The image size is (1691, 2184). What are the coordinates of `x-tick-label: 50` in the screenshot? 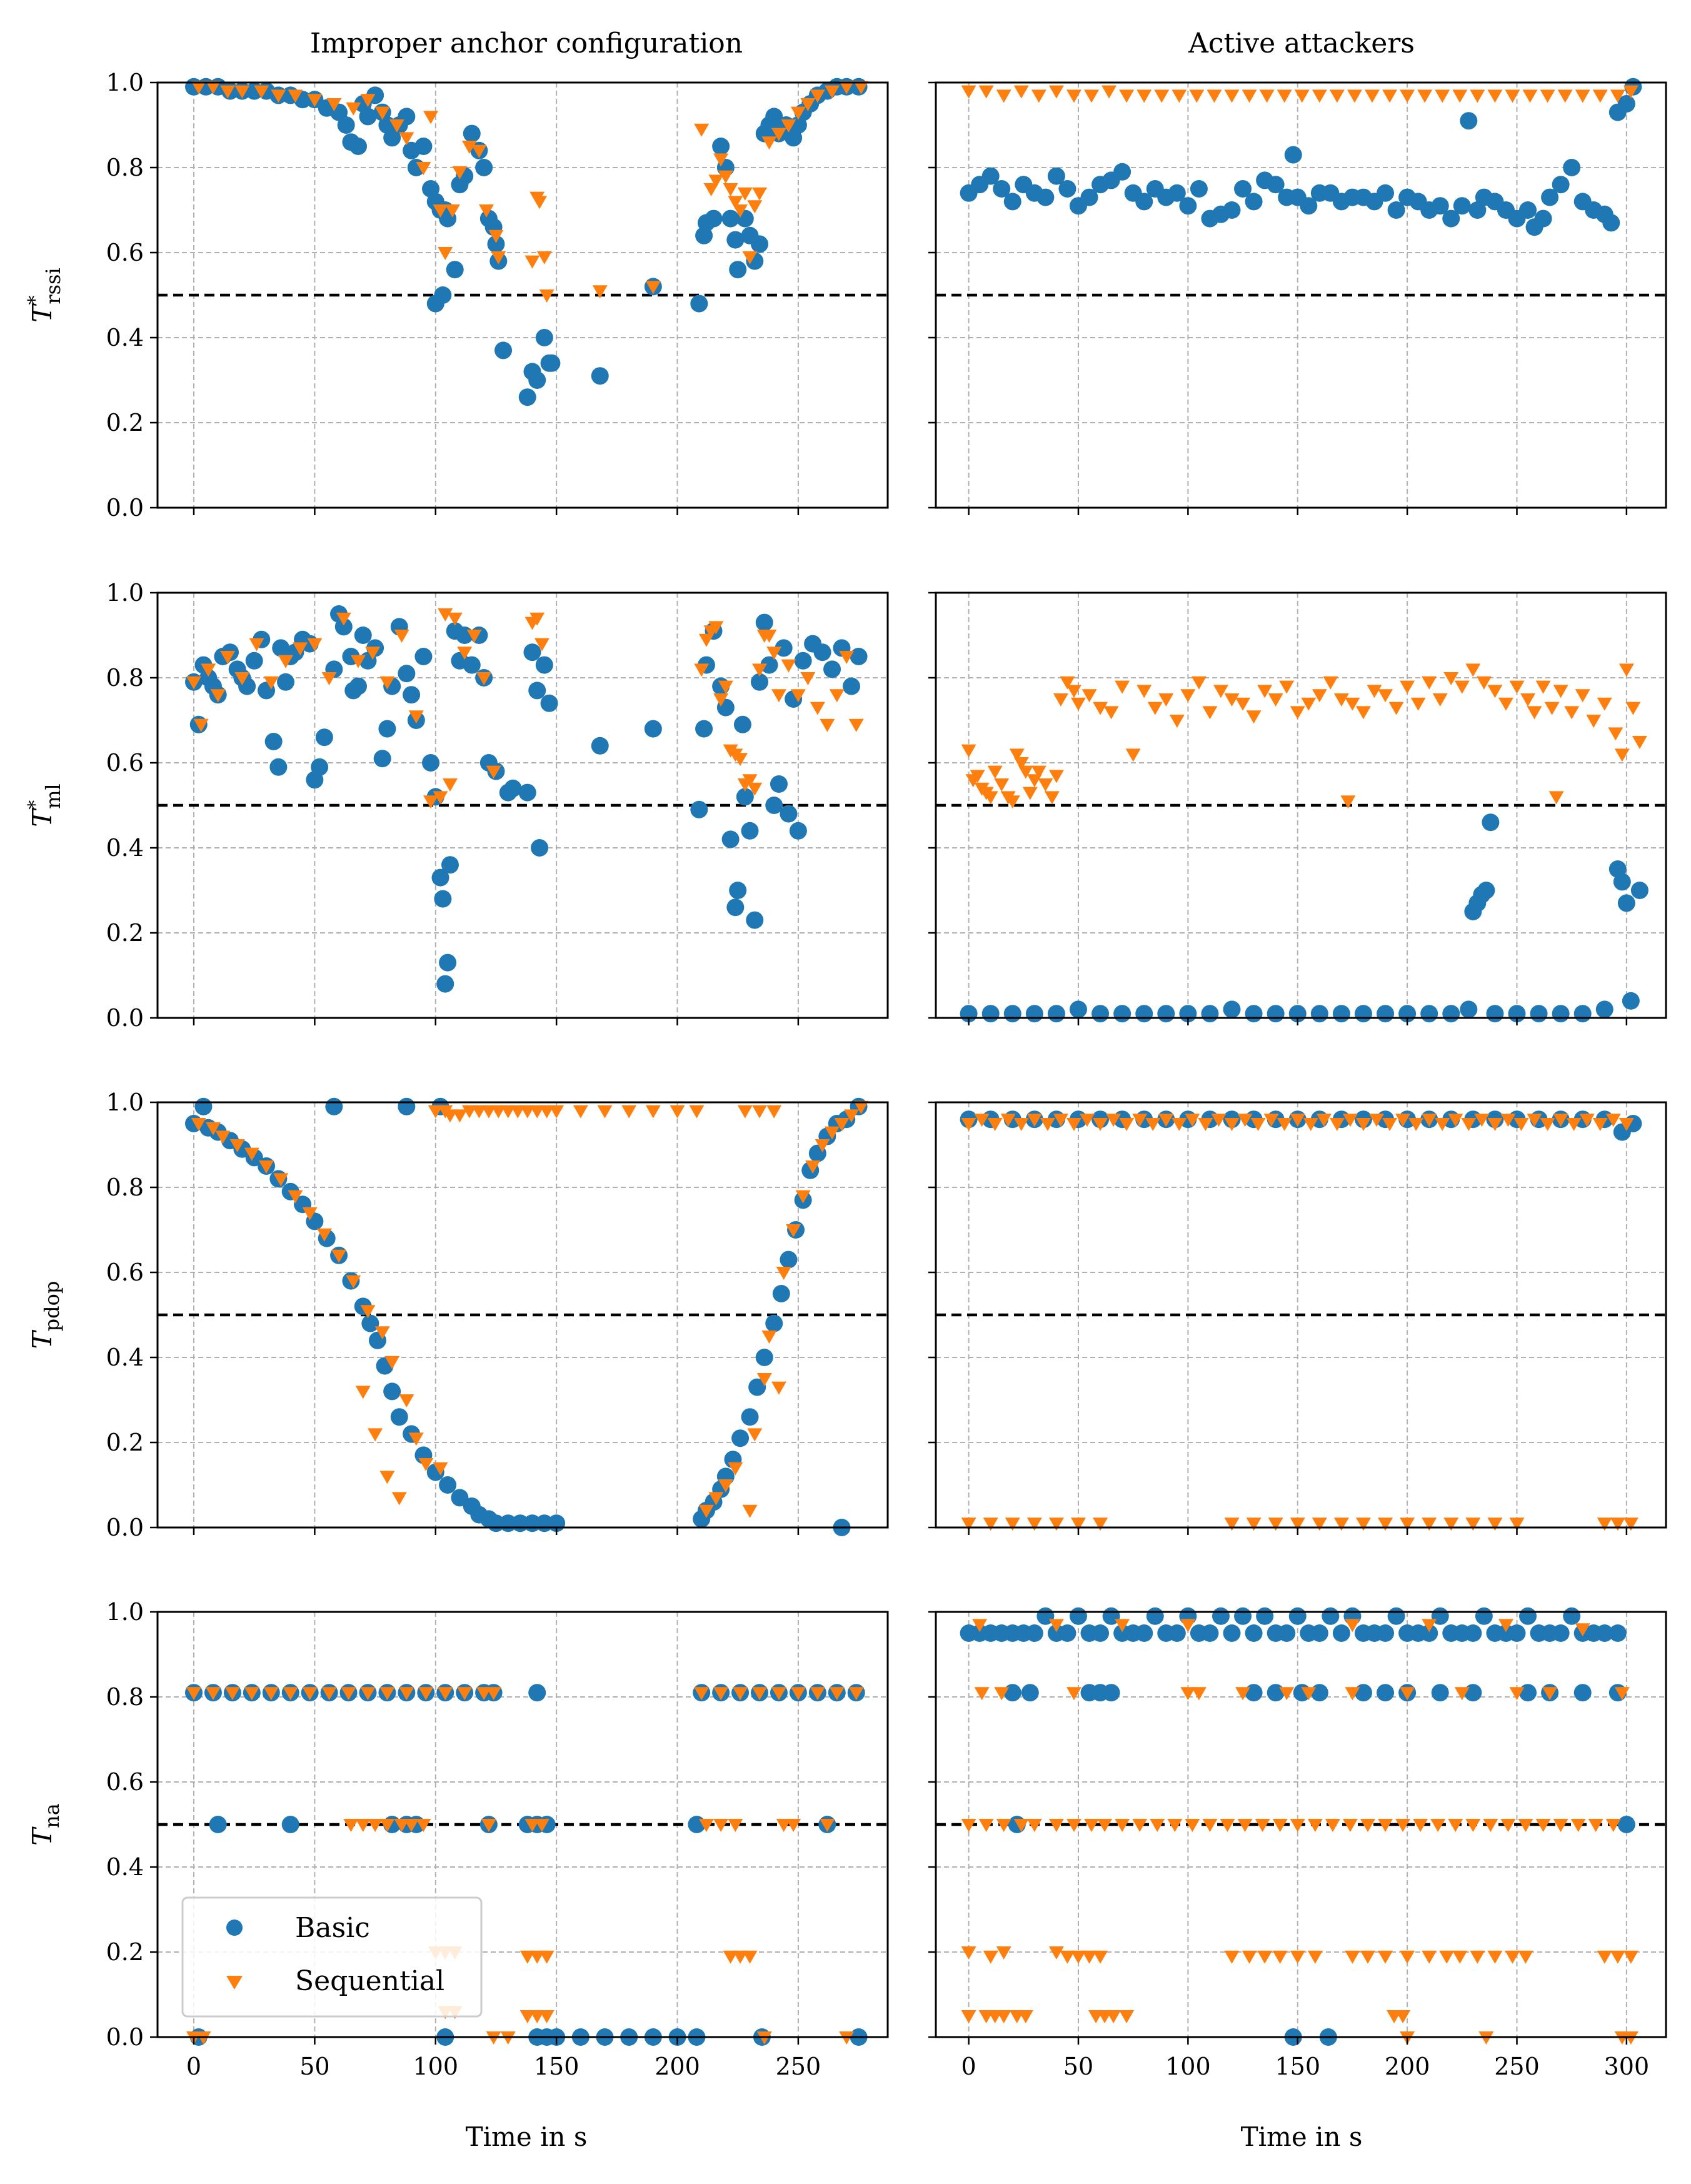 It's located at (314, 2066).